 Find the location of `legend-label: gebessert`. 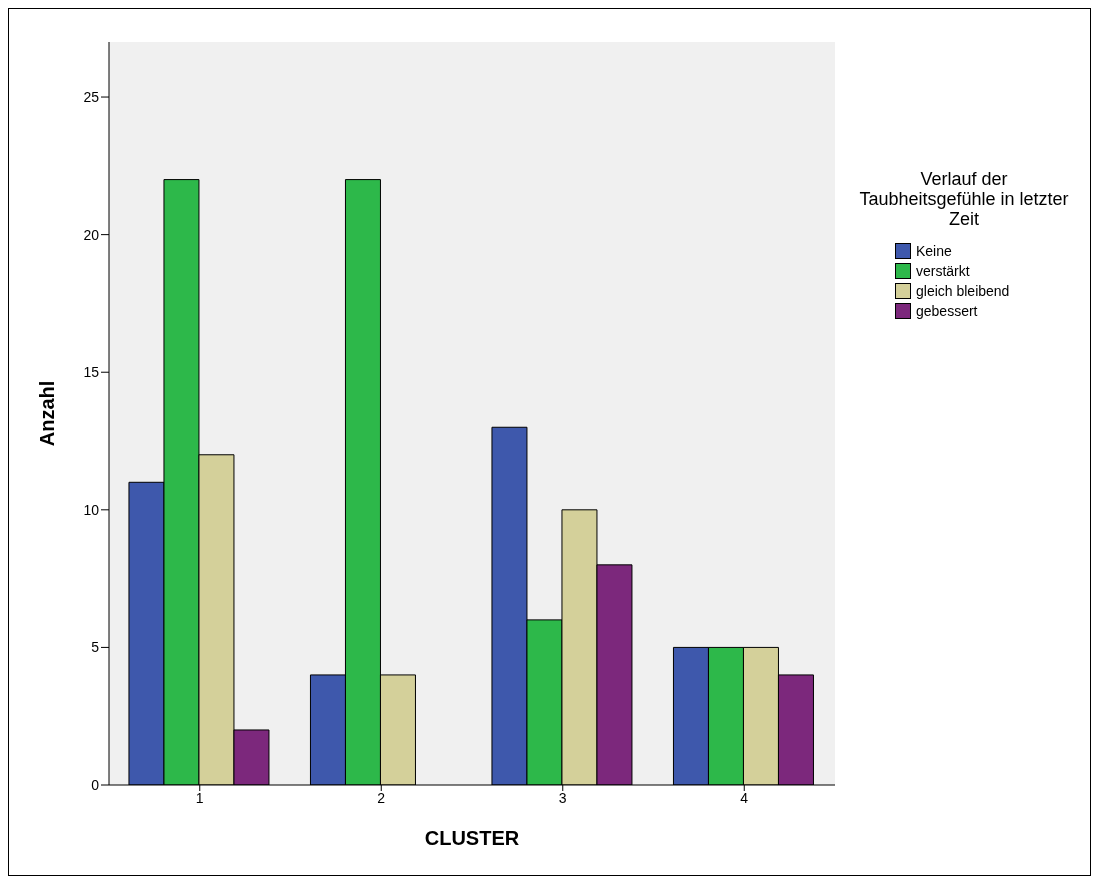

legend-label: gebessert is located at coordinates (947, 311).